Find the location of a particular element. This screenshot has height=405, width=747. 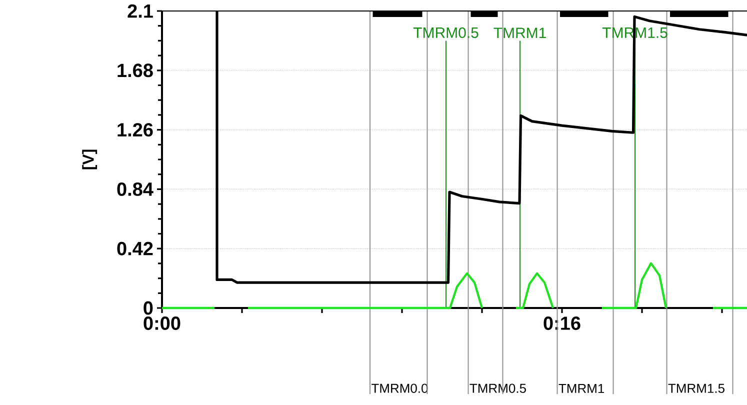

x-tick-label: 0:00 is located at coordinates (162, 323).